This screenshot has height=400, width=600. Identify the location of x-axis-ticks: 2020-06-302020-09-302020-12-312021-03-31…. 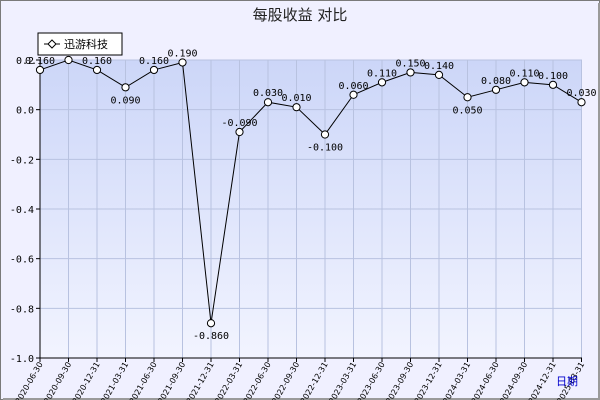
(300, 379).